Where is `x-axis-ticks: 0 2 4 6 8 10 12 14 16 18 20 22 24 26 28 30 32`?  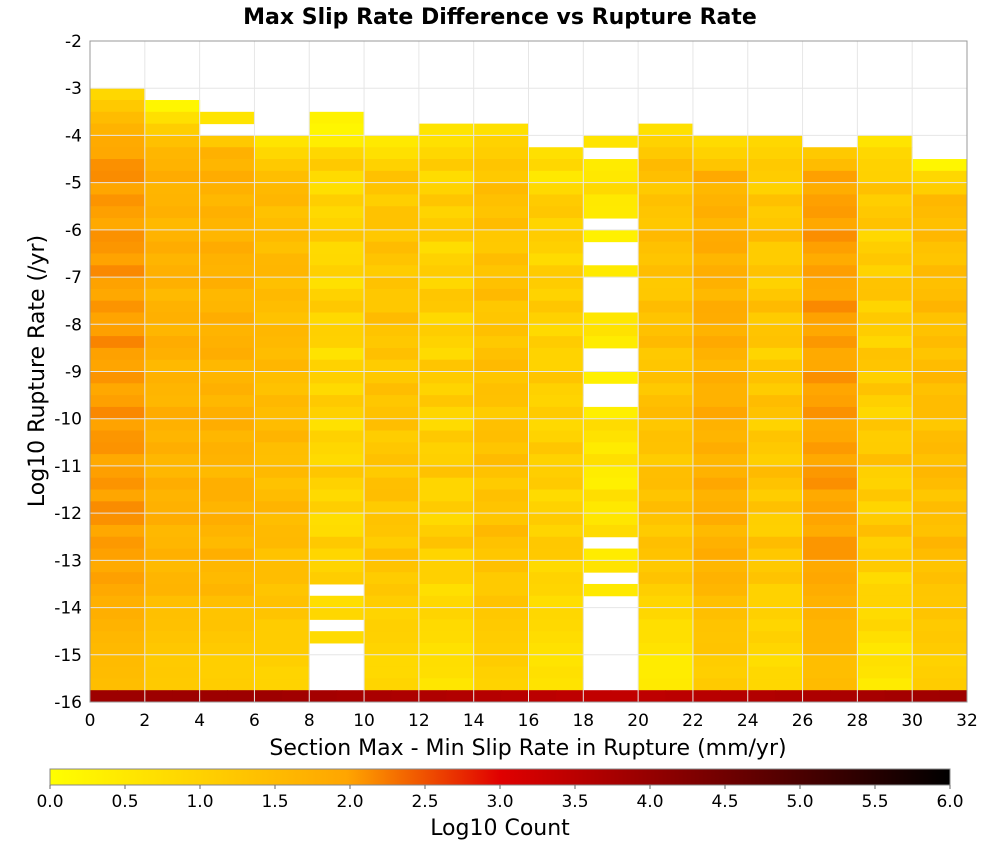 x-axis-ticks: 0 2 4 6 8 10 12 14 16 18 20 22 24 26 28 30 32 is located at coordinates (531, 721).